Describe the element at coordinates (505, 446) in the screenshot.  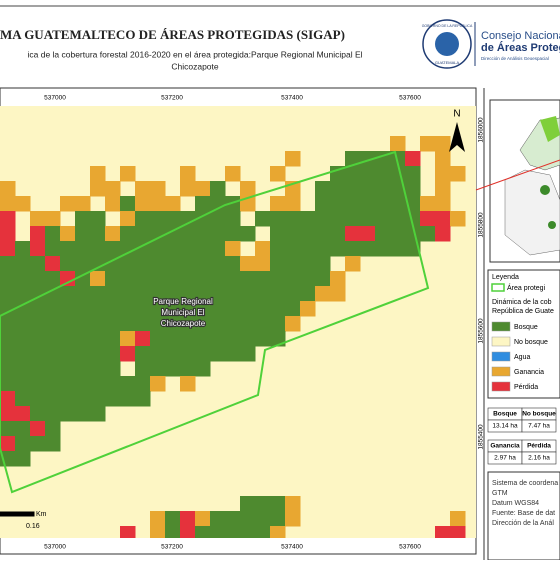
I see `table-header: Ganancia` at that location.